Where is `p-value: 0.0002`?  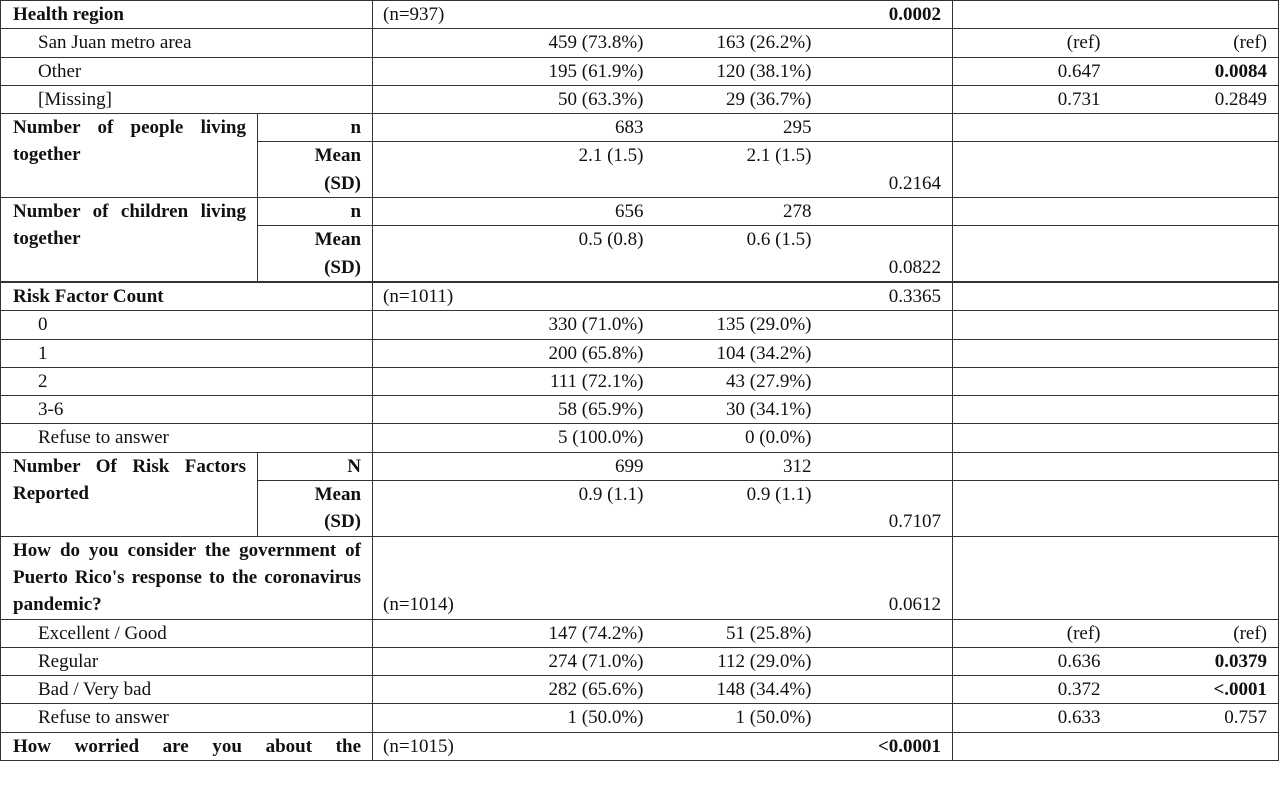
p-value: 0.0002 is located at coordinates (886, 15).